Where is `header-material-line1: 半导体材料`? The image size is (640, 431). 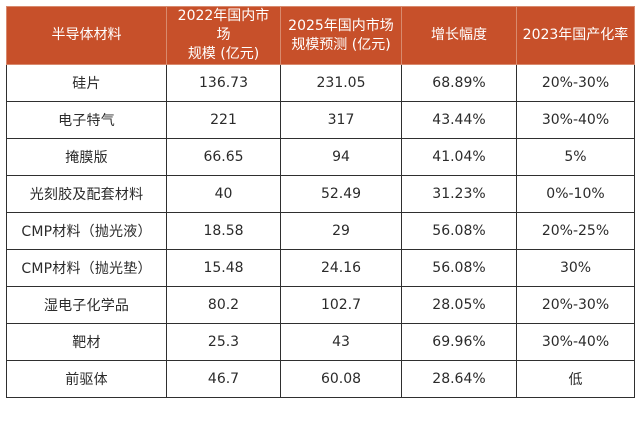
header-material-line1: 半导体材料 is located at coordinates (86, 35).